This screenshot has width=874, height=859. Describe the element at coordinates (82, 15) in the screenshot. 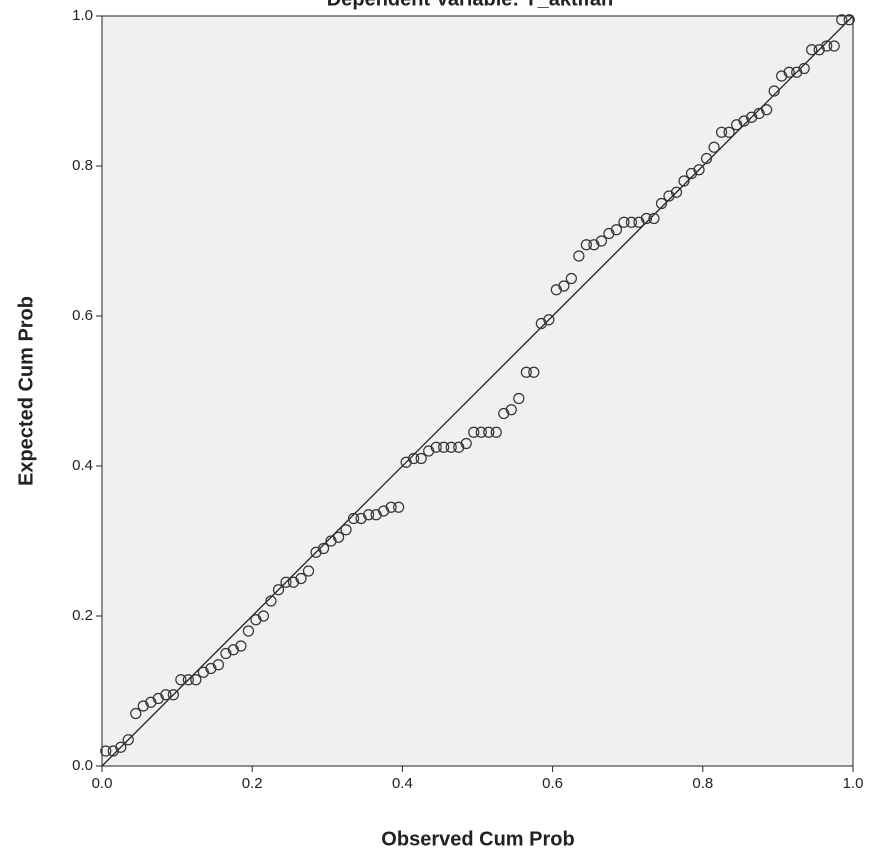

I see `y-tick-label: 1.0` at that location.